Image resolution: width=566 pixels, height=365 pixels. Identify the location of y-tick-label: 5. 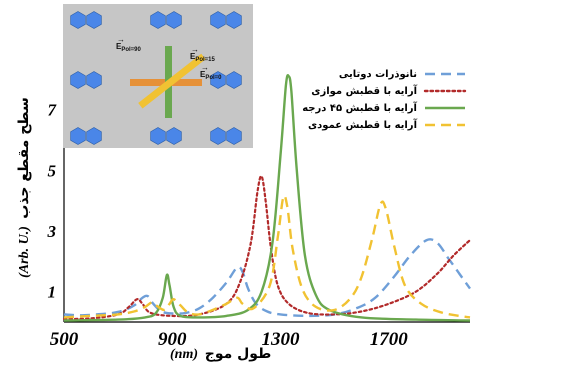
(52, 170).